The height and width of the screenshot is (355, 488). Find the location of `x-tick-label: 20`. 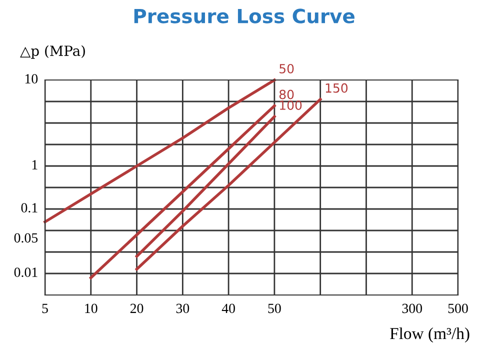

x-tick-label: 20 is located at coordinates (137, 309).